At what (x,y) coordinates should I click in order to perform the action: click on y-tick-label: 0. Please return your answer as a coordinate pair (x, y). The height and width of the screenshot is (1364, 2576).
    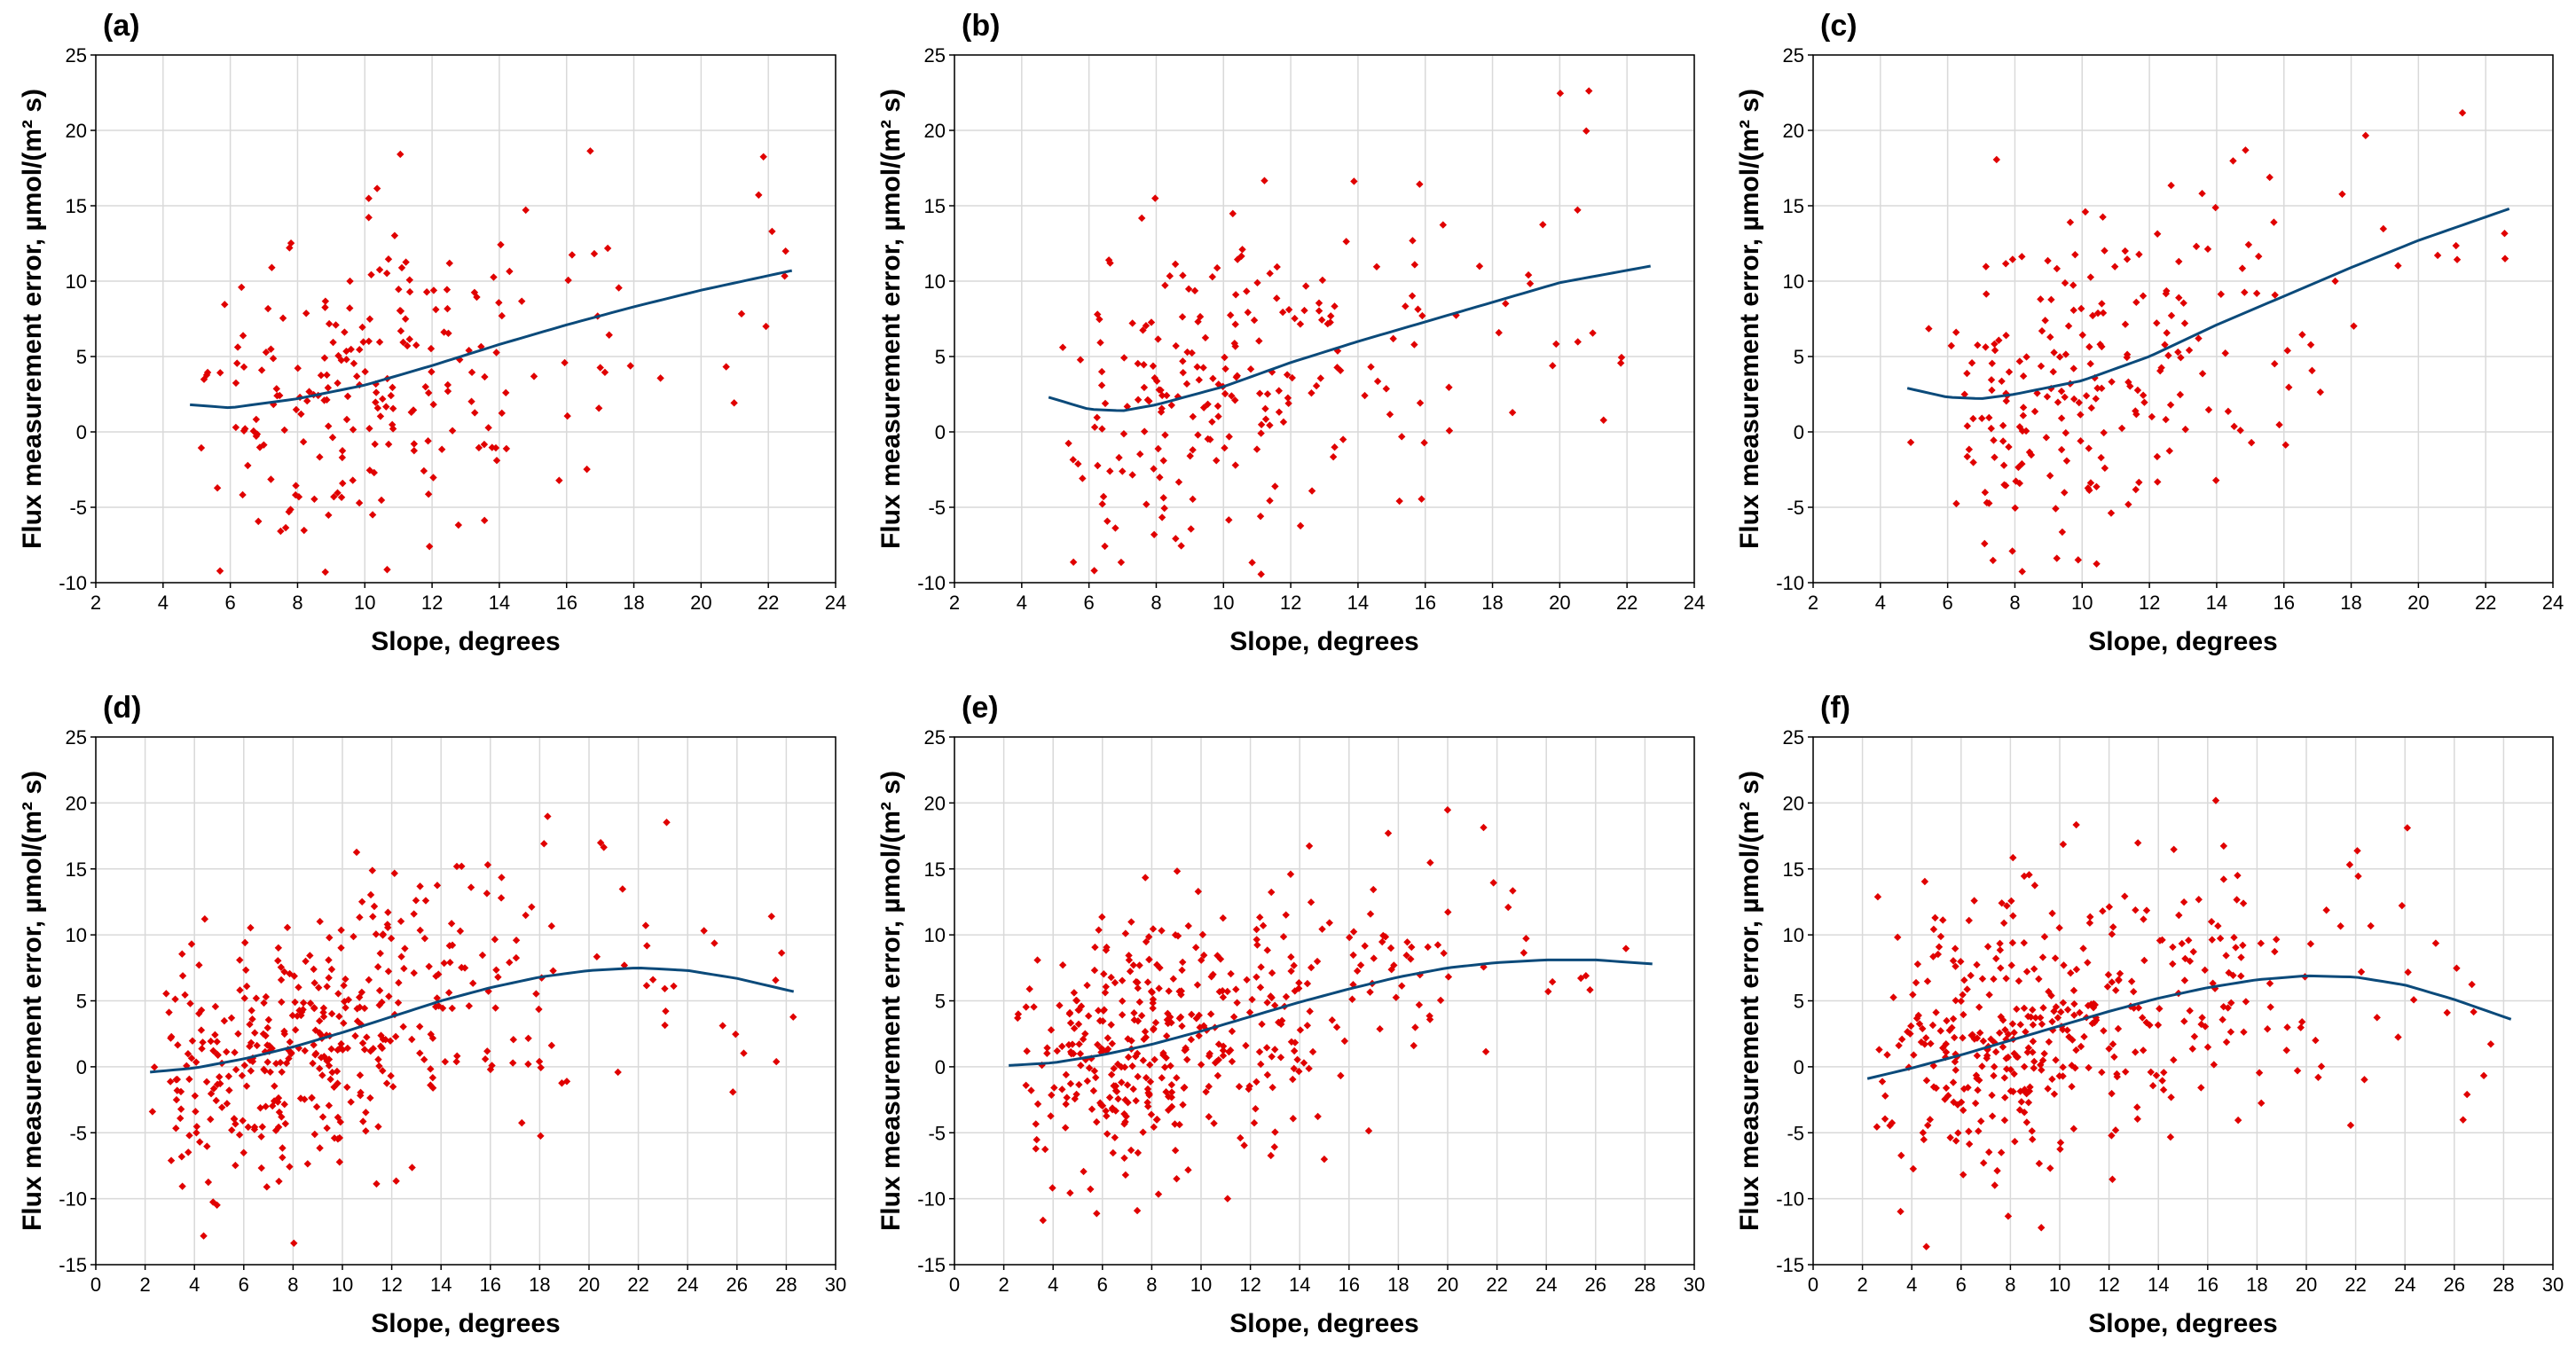
    Looking at the image, I should click on (1799, 432).